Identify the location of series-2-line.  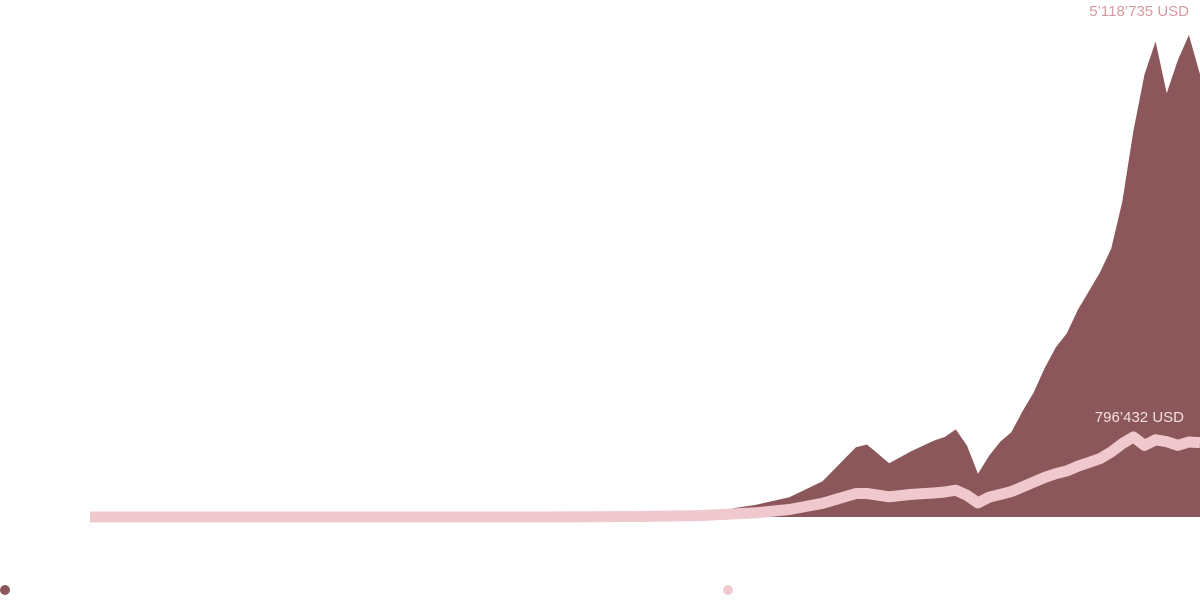
(645, 477).